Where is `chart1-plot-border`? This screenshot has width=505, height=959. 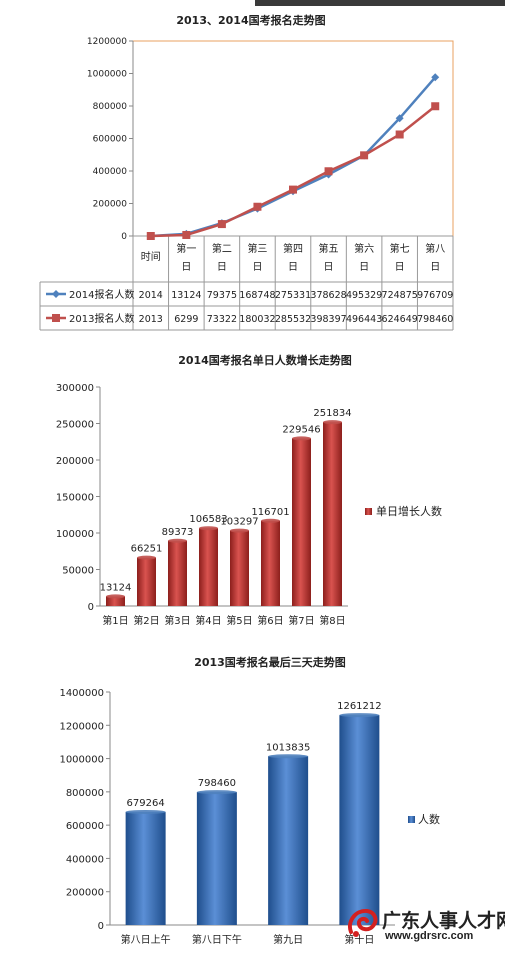 chart1-plot-border is located at coordinates (293, 138).